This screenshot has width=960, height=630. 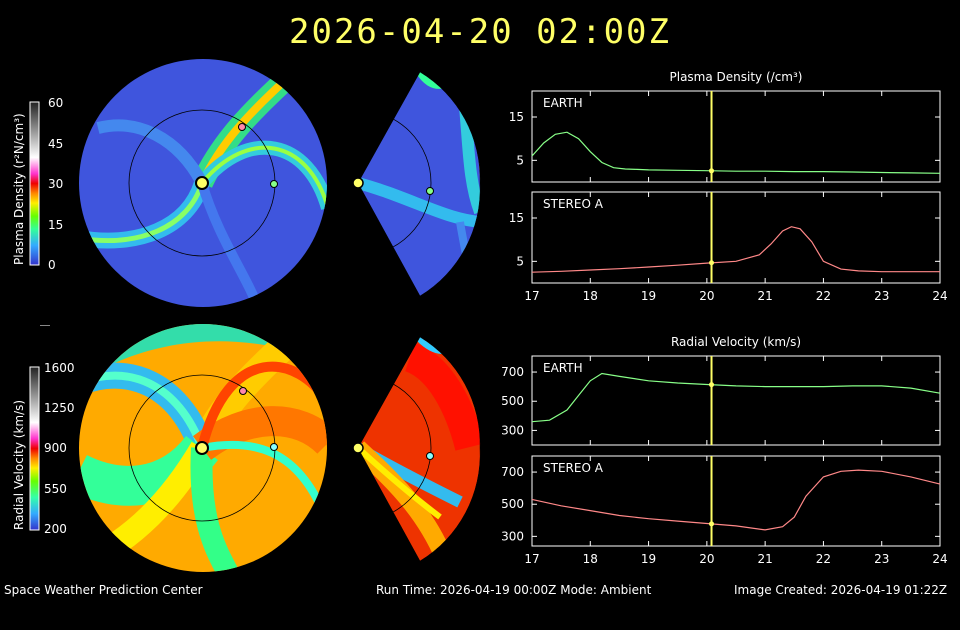 What do you see at coordinates (55, 489) in the screenshot?
I see `velocity-tick-550: 550` at bounding box center [55, 489].